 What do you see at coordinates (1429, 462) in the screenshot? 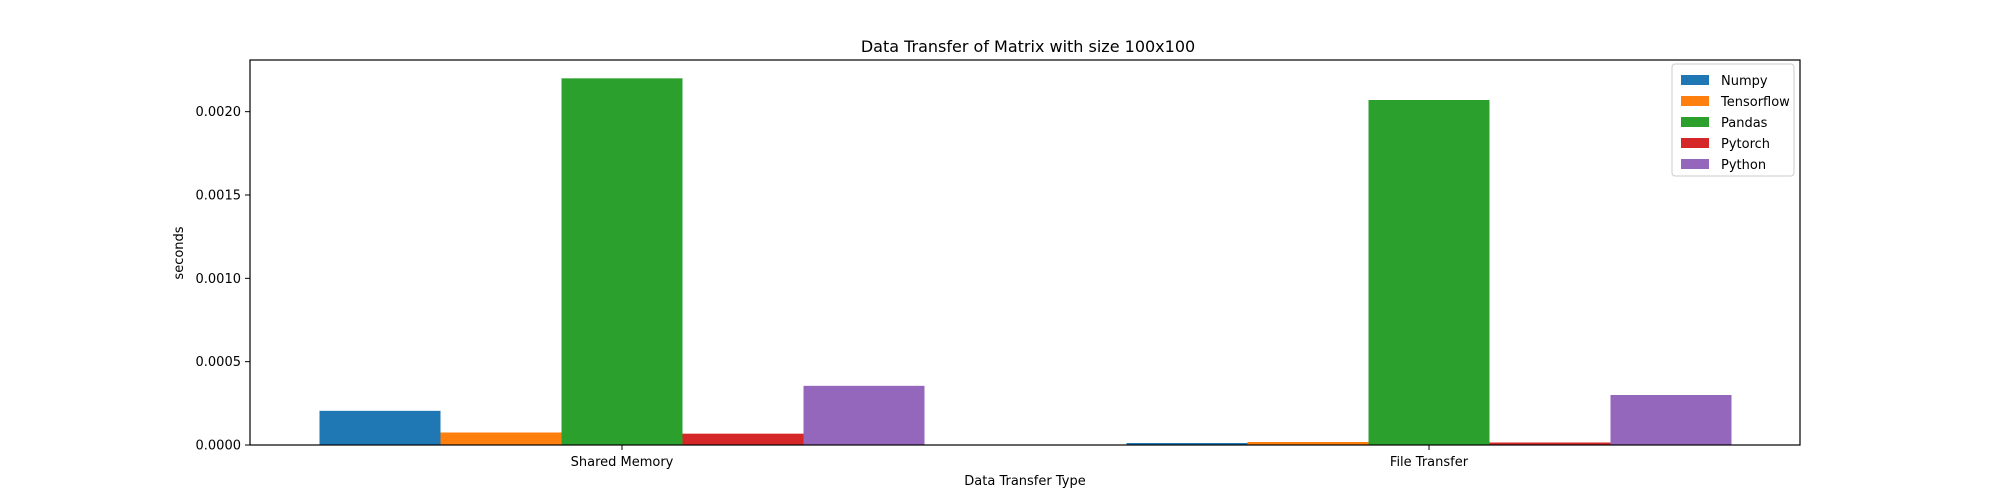
I see `x-tick-label: File Transfer` at bounding box center [1429, 462].